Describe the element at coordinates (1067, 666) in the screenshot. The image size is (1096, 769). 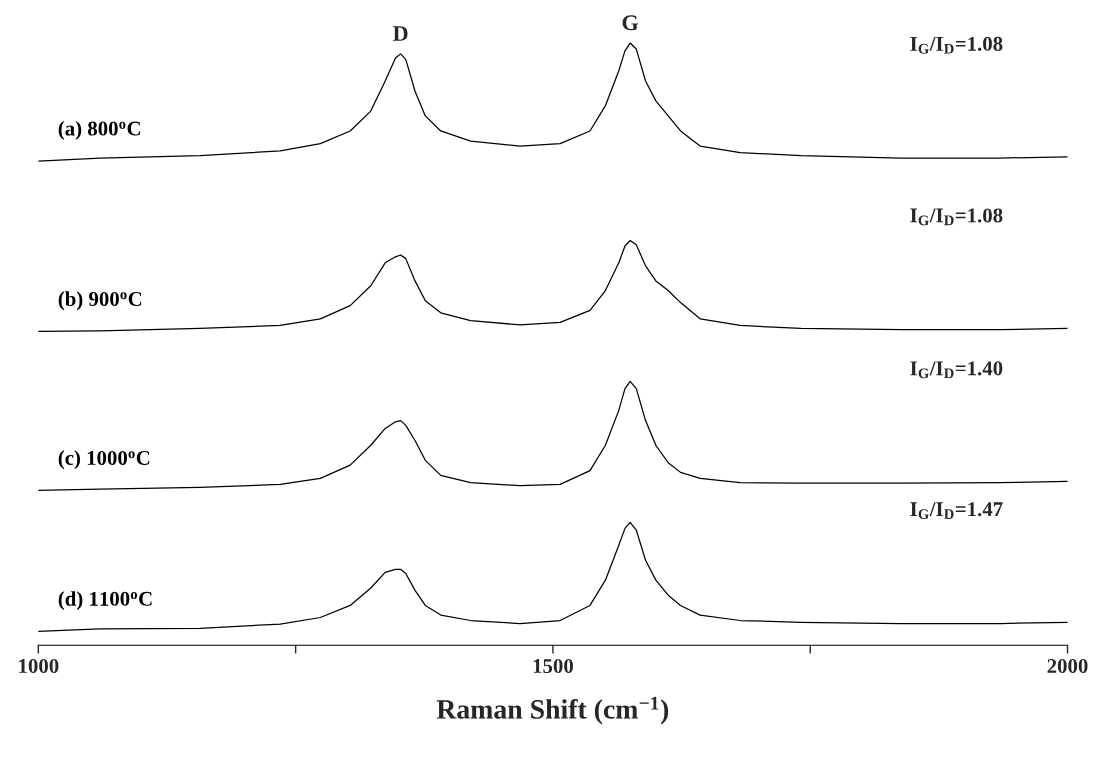
I see `x-tick-label: 2000` at that location.